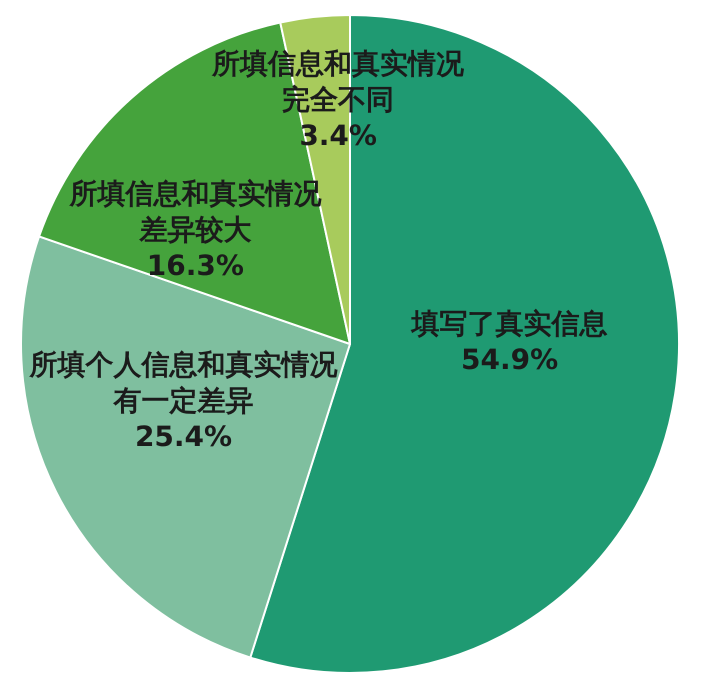 Image resolution: width=706 pixels, height=690 pixels. What do you see at coordinates (509, 323) in the screenshot?
I see `slice-label: 填写了真实信息` at bounding box center [509, 323].